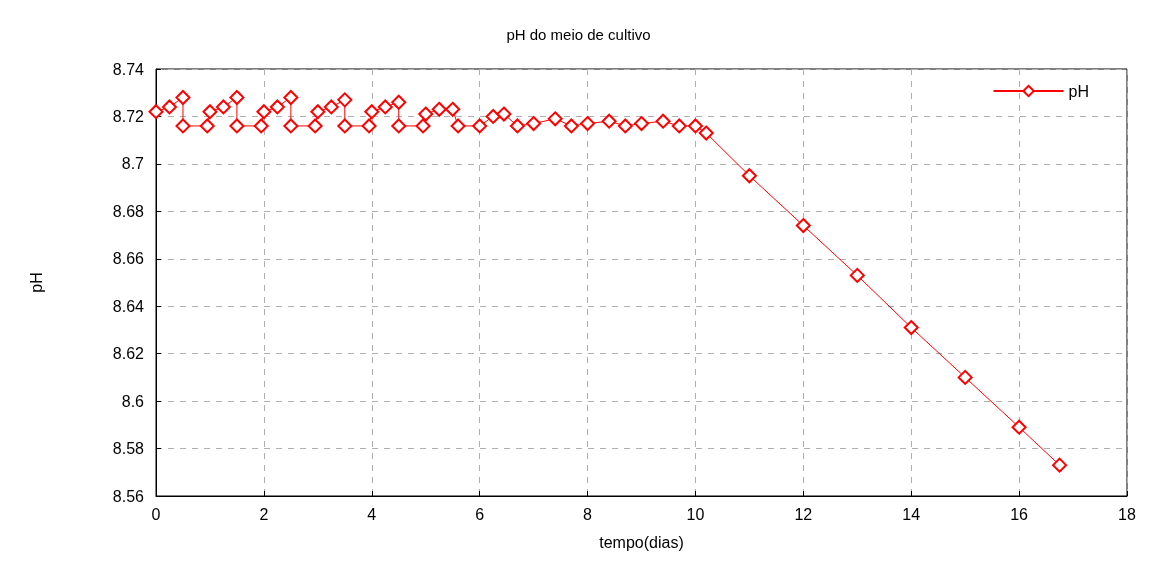 The width and height of the screenshot is (1157, 576). Describe the element at coordinates (128, 259) in the screenshot. I see `y-tick-label: 8.66` at that location.